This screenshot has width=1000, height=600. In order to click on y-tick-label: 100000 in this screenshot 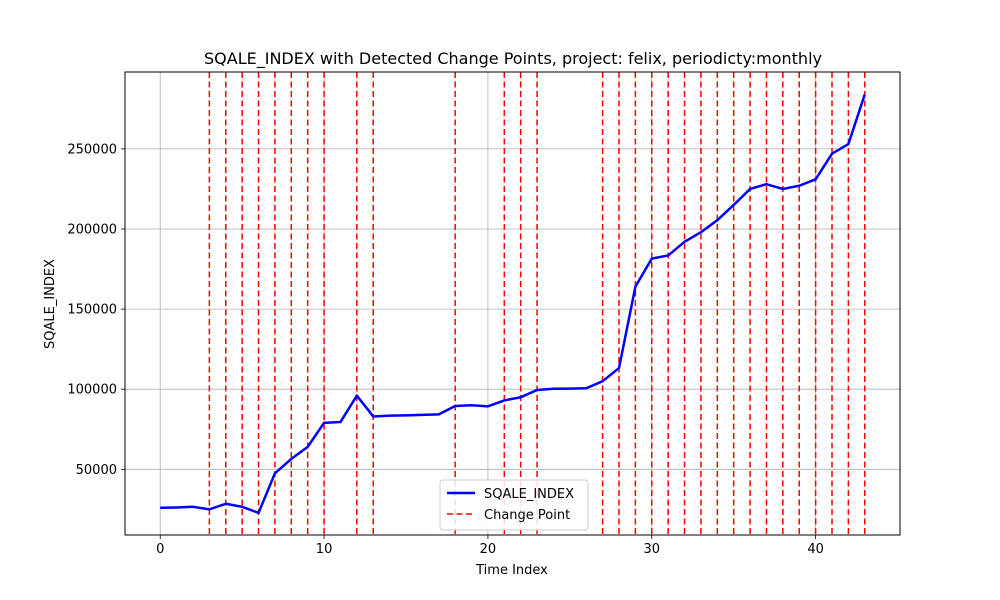, I will do `click(92, 390)`.